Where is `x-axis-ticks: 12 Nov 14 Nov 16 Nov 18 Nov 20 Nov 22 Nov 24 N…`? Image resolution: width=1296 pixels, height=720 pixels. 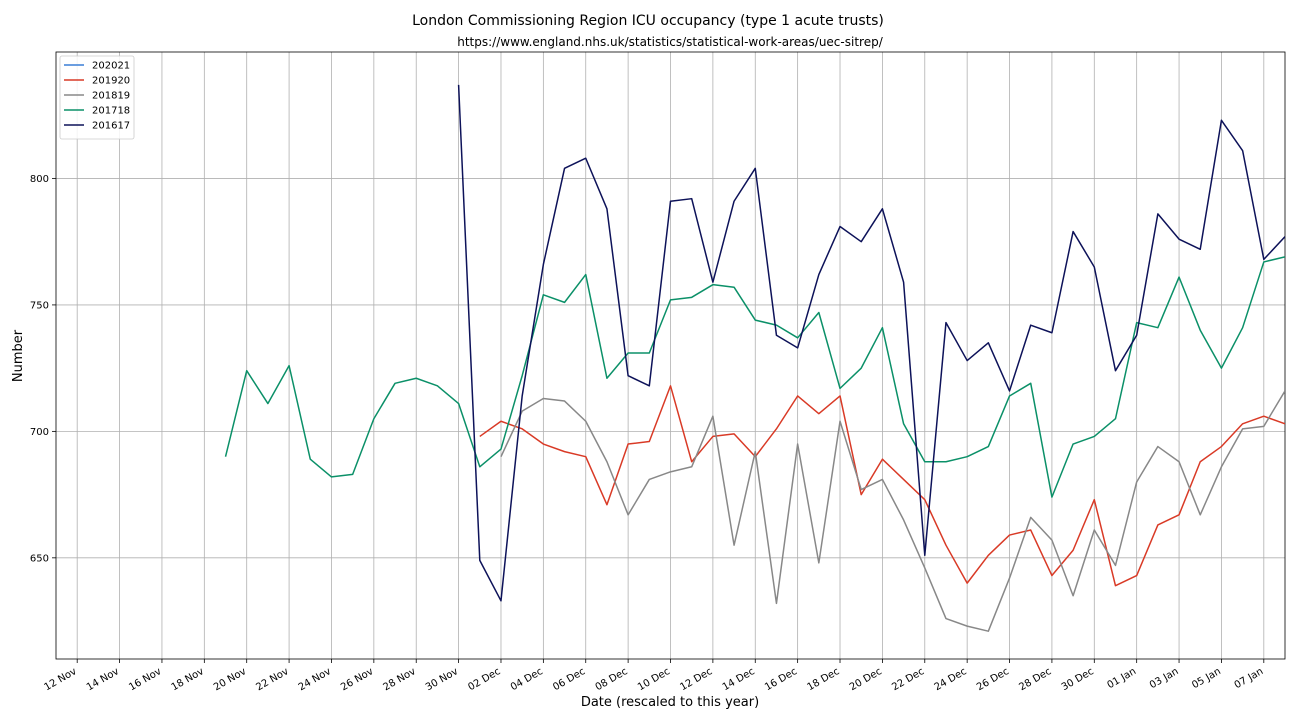 x-axis-ticks: 12 Nov 14 Nov 16 Nov 18 Nov 20 Nov 22 Nov 24 N… is located at coordinates (654, 676).